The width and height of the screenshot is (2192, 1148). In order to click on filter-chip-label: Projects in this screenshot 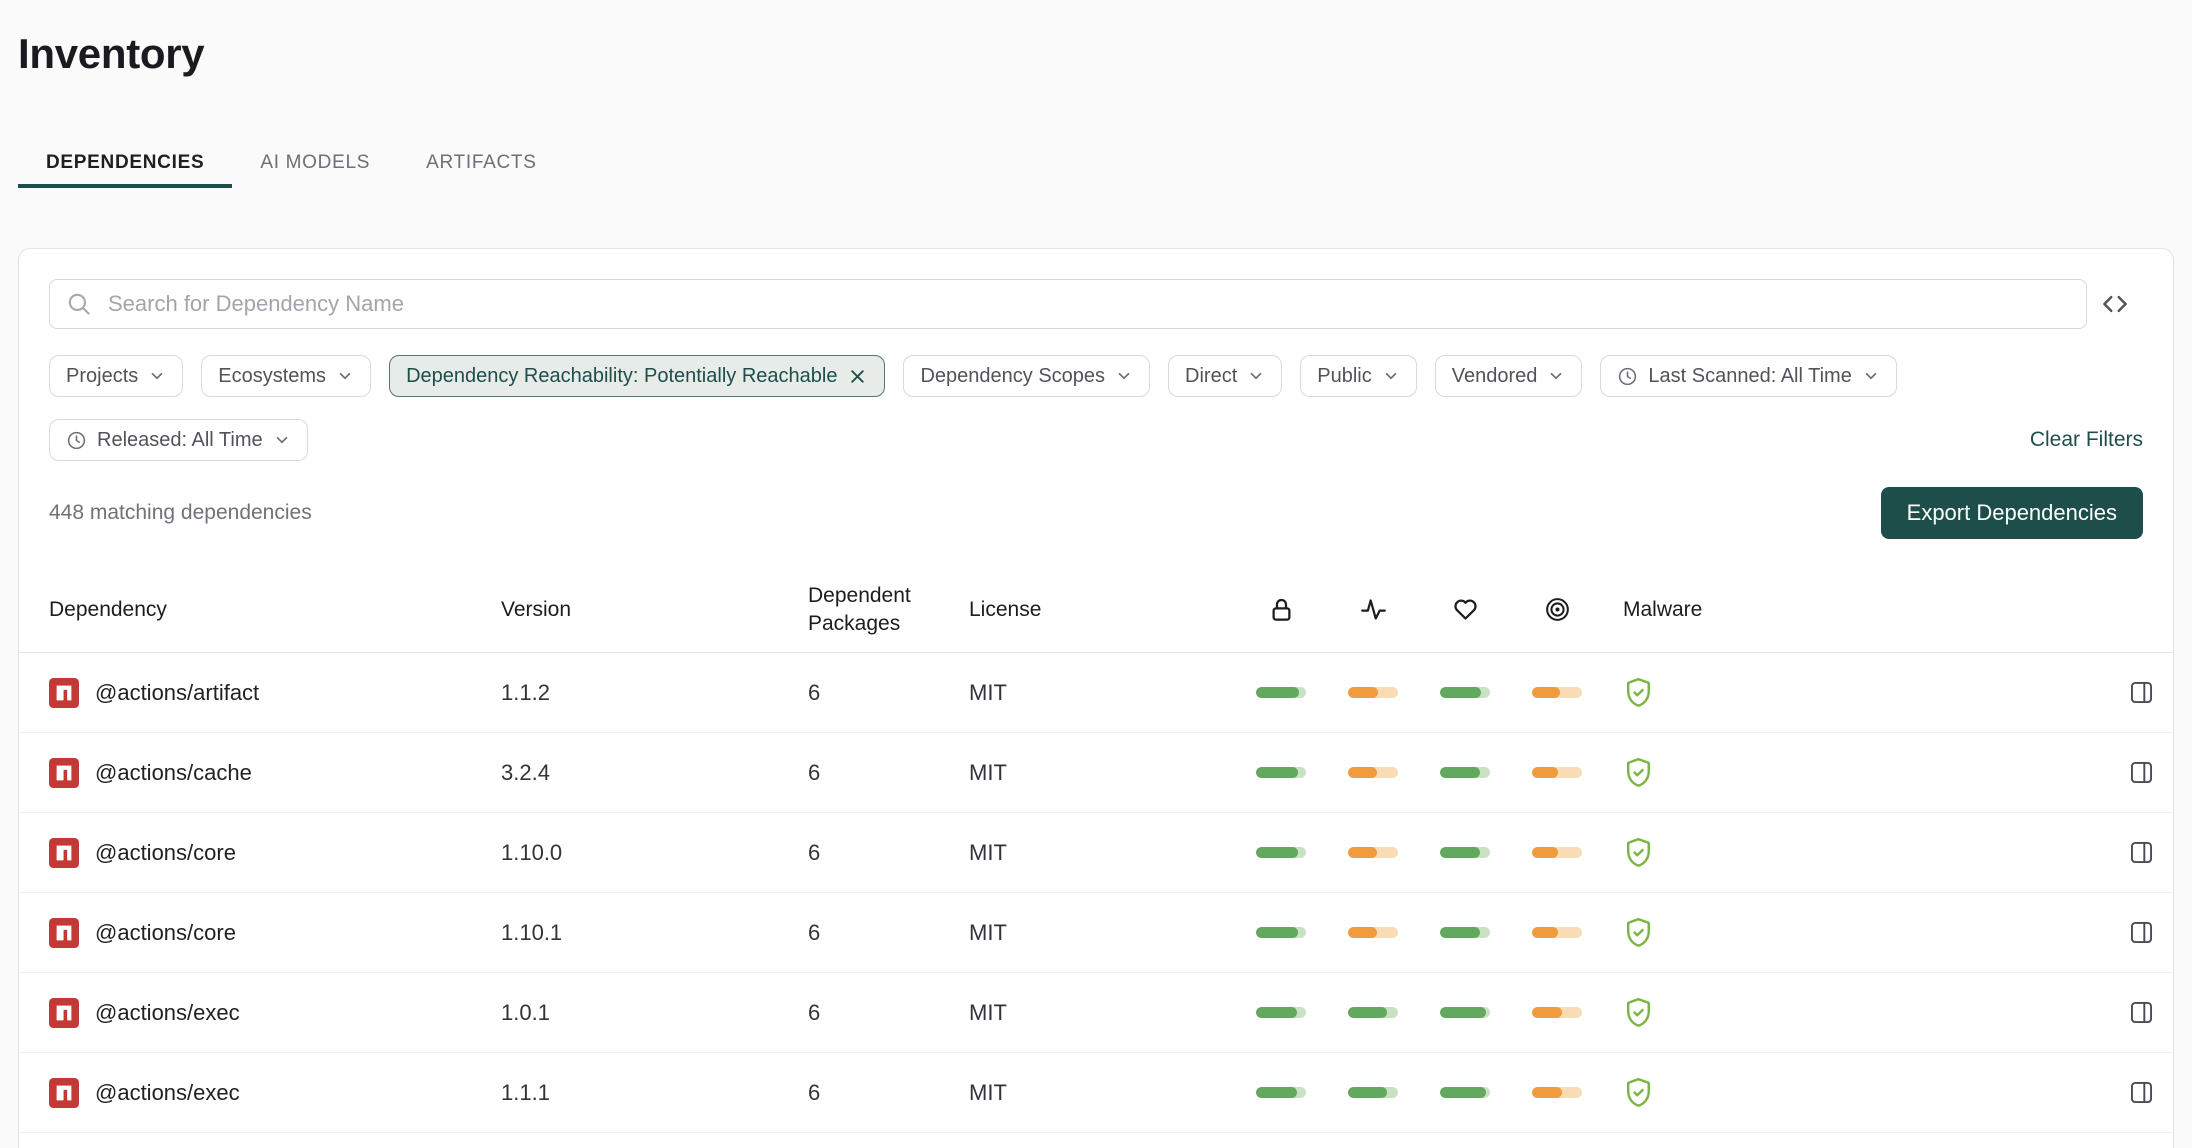, I will do `click(102, 375)`.